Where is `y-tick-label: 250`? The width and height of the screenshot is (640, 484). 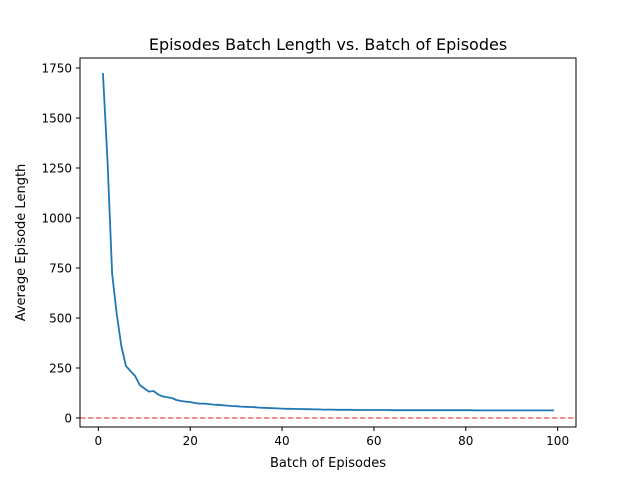
y-tick-label: 250 is located at coordinates (60, 369).